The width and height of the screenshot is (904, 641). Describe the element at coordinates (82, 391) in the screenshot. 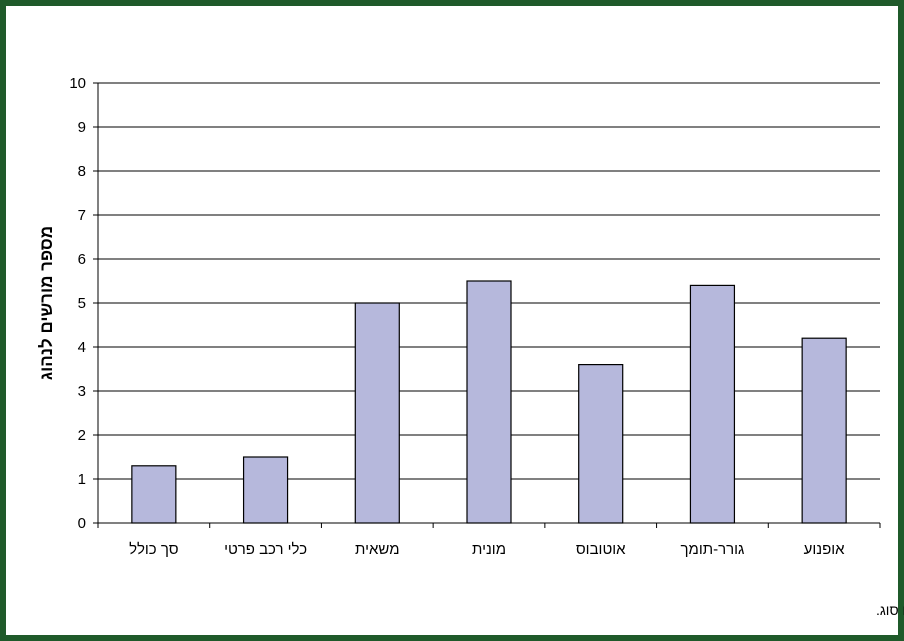

I see `y-tick-label: 3` at that location.